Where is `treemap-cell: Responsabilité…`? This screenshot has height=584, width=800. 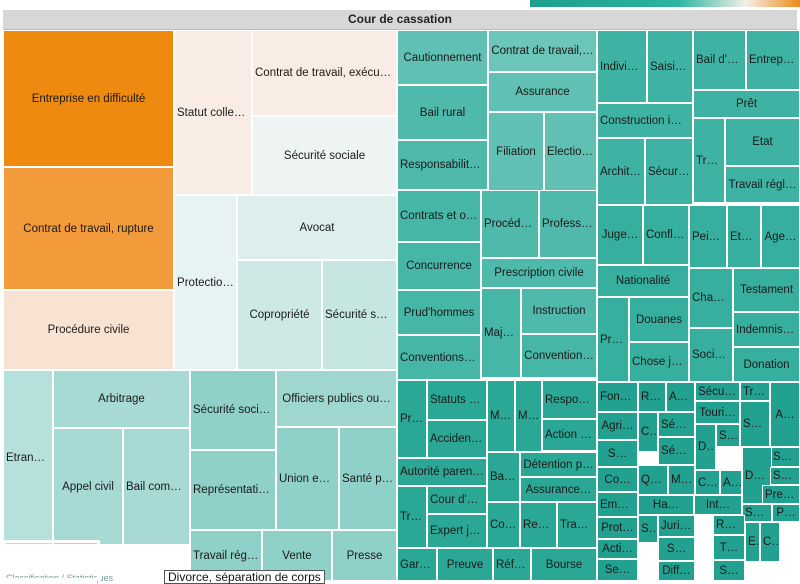 treemap-cell: Responsabilité… is located at coordinates (442, 165).